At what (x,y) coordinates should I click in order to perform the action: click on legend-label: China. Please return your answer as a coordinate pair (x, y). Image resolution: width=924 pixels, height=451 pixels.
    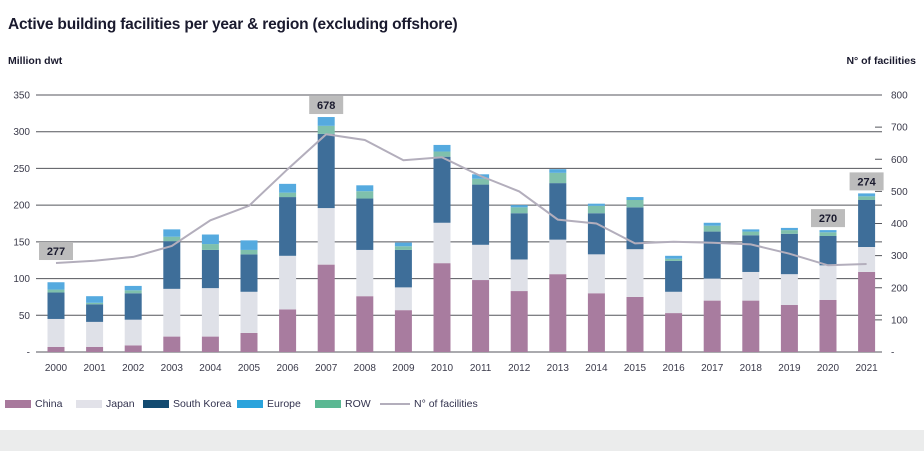
    Looking at the image, I should click on (49, 404).